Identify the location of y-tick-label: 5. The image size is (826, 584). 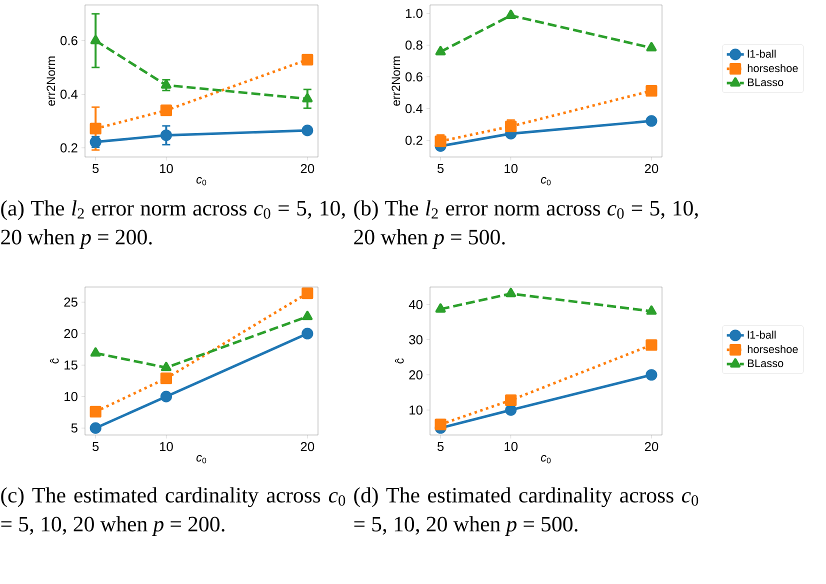
(74, 428).